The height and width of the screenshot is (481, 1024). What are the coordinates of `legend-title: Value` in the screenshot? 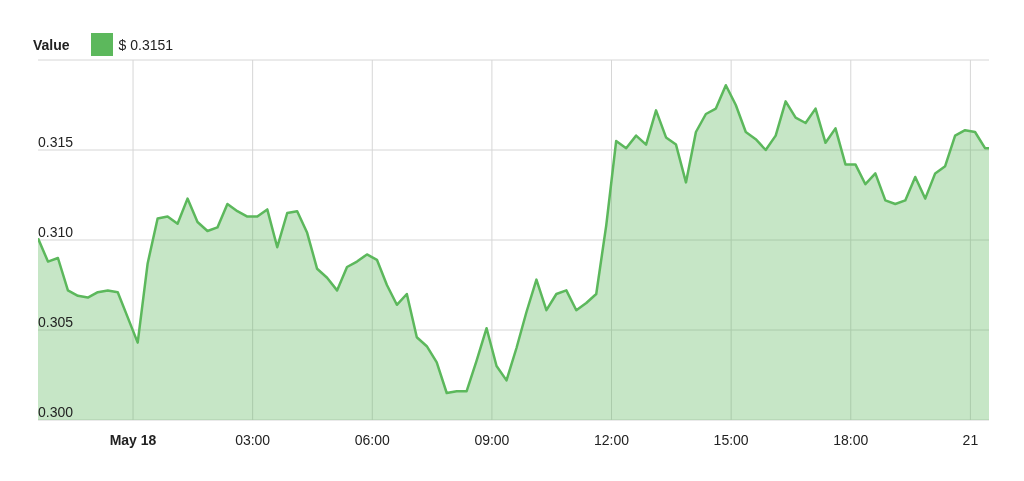 It's located at (51, 44).